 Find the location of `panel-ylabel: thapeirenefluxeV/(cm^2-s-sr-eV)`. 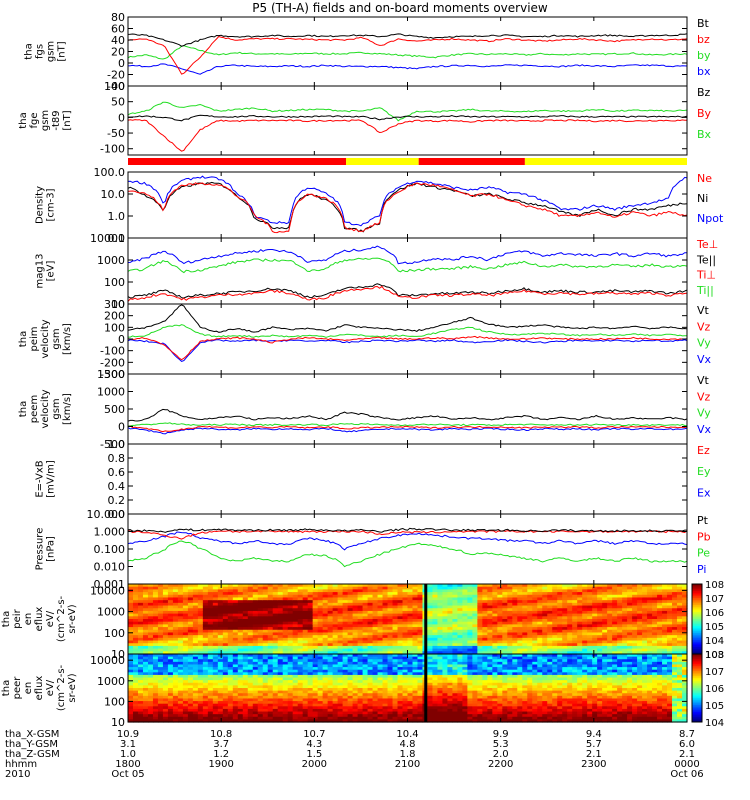

panel-ylabel: thapeirenefluxeV/(cm^2-s-sr-eV) is located at coordinates (39, 618).